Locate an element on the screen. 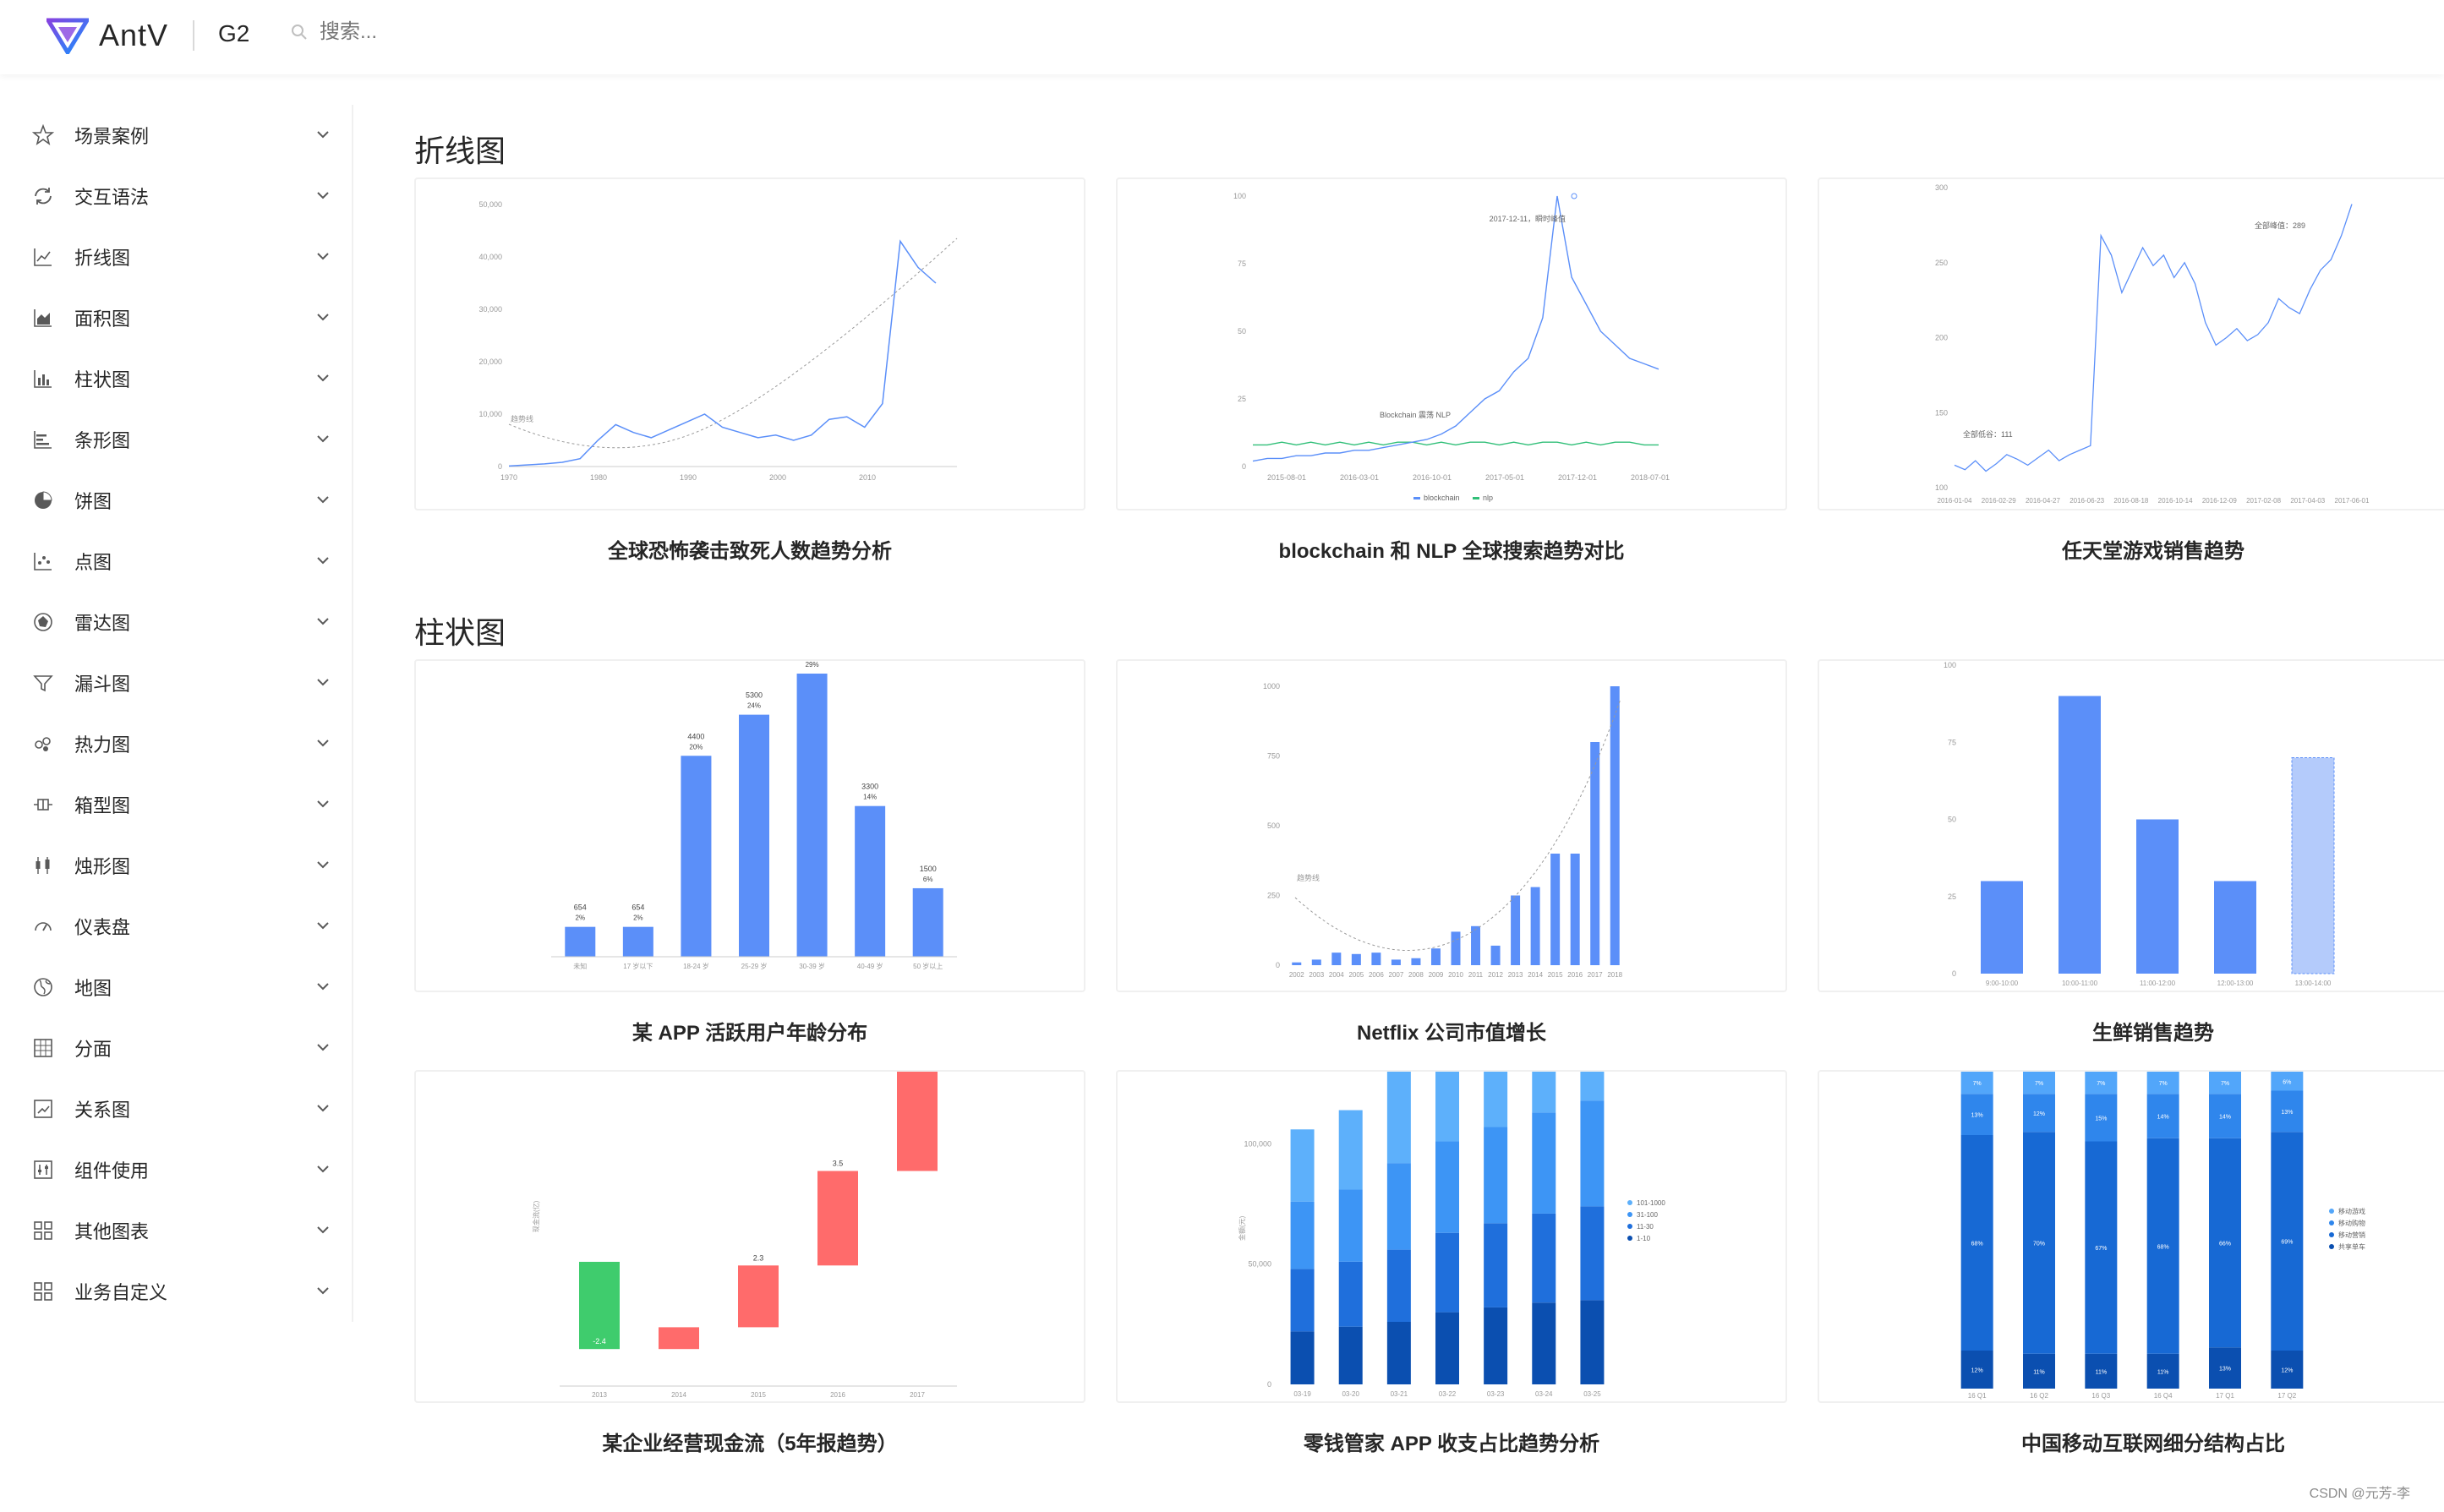  card-title: 任天堂游戏销售趋势 is located at coordinates (2153, 551).